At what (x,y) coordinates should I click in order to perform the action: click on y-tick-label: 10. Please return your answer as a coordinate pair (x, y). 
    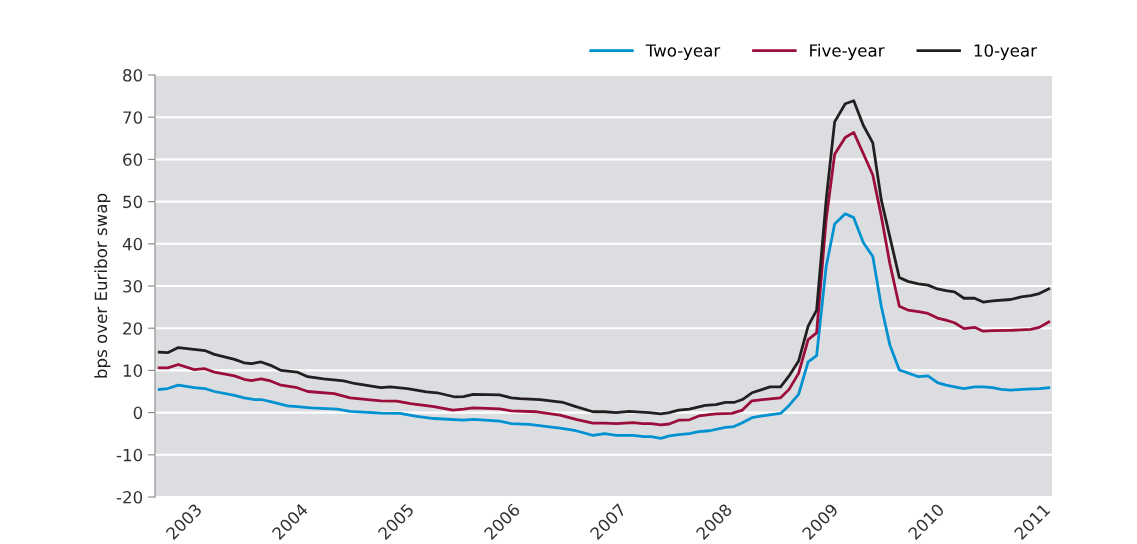
    Looking at the image, I should click on (133, 370).